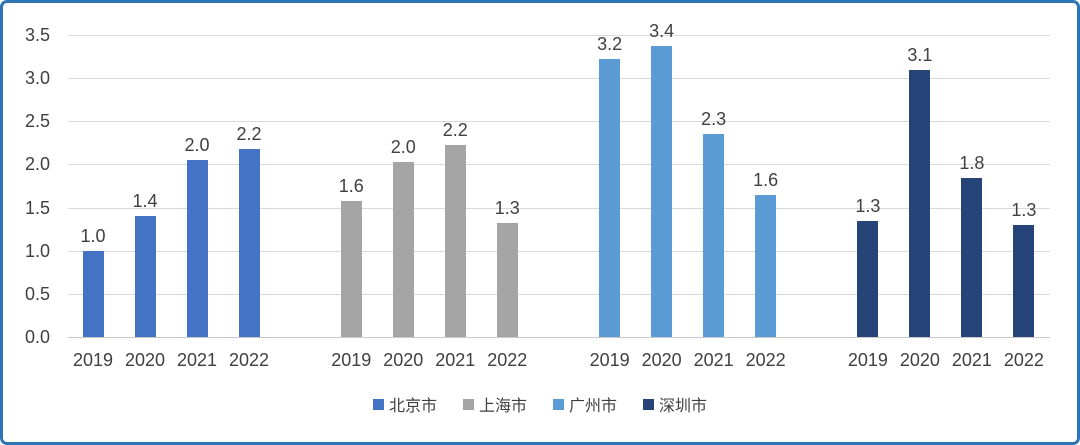 The image size is (1080, 445). What do you see at coordinates (920, 203) in the screenshot?
I see `bar-深圳市-2020` at bounding box center [920, 203].